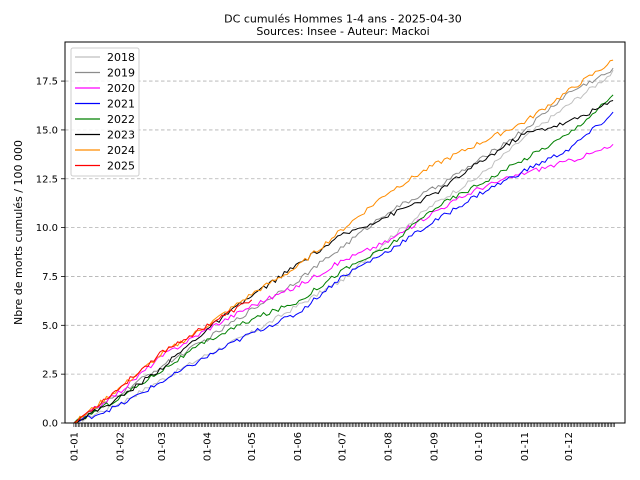  What do you see at coordinates (252, 446) in the screenshot?
I see `x-tick-label: 01-05` at bounding box center [252, 446].